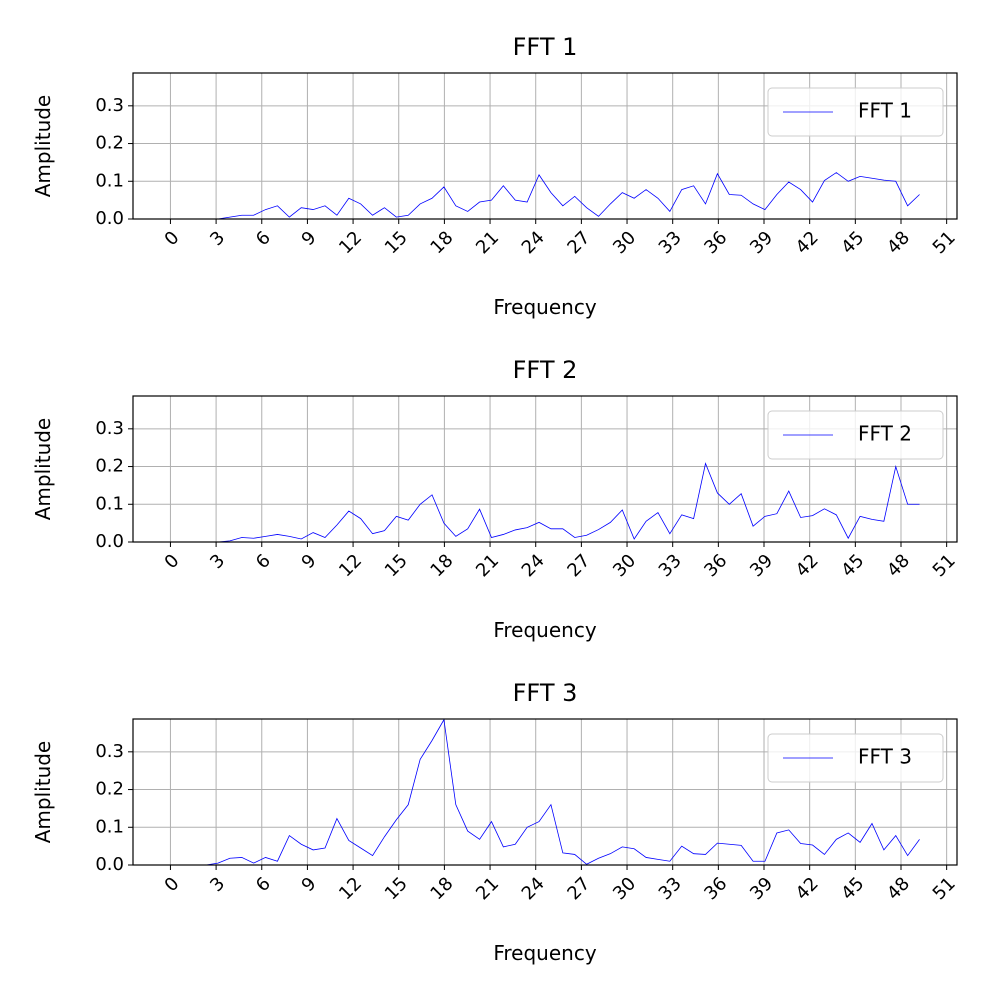 The height and width of the screenshot is (1004, 1000). What do you see at coordinates (545, 693) in the screenshot?
I see `chart-title: FFT 3` at bounding box center [545, 693].